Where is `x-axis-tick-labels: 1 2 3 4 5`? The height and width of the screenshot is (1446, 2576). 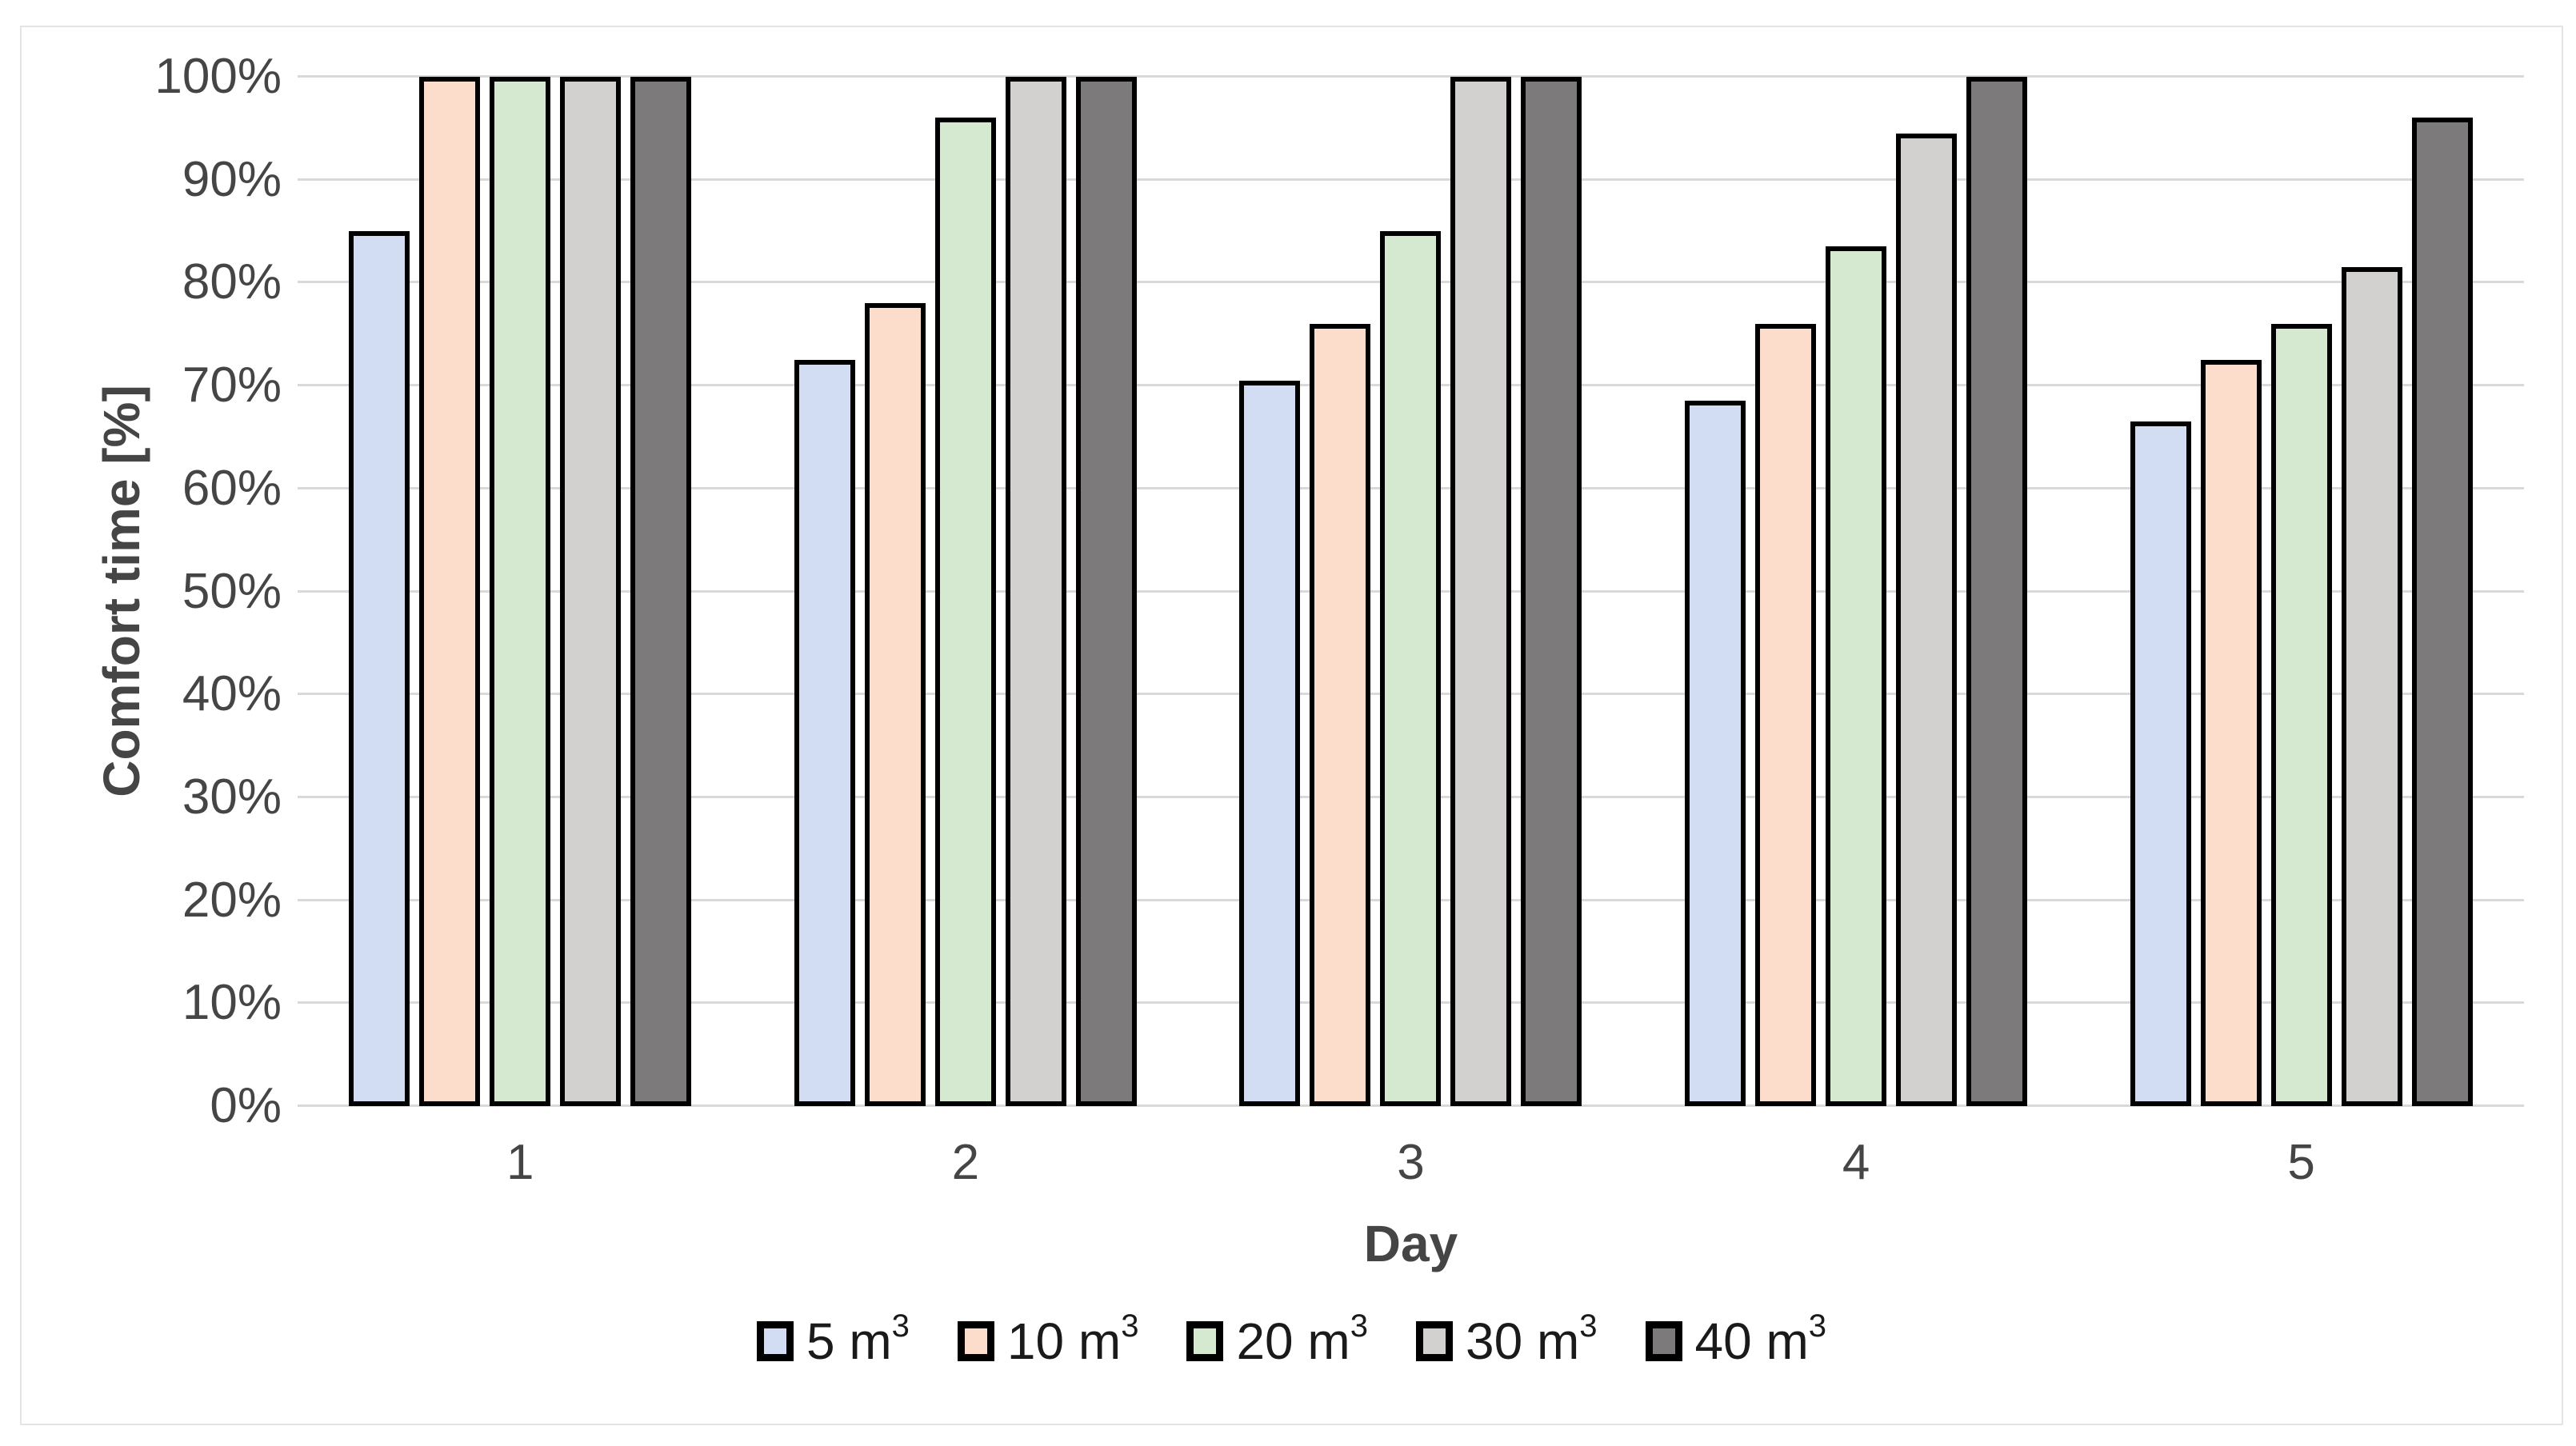 x-axis-tick-labels: 1 2 3 4 5 is located at coordinates (1411, 1162).